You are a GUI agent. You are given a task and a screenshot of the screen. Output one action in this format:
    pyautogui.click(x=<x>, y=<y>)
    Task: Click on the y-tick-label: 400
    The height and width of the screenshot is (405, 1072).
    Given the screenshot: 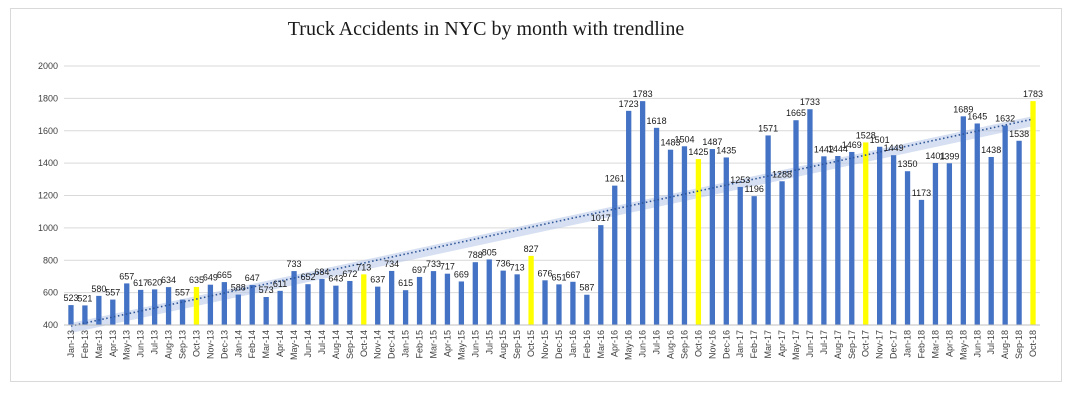 What is the action you would take?
    pyautogui.click(x=50, y=325)
    